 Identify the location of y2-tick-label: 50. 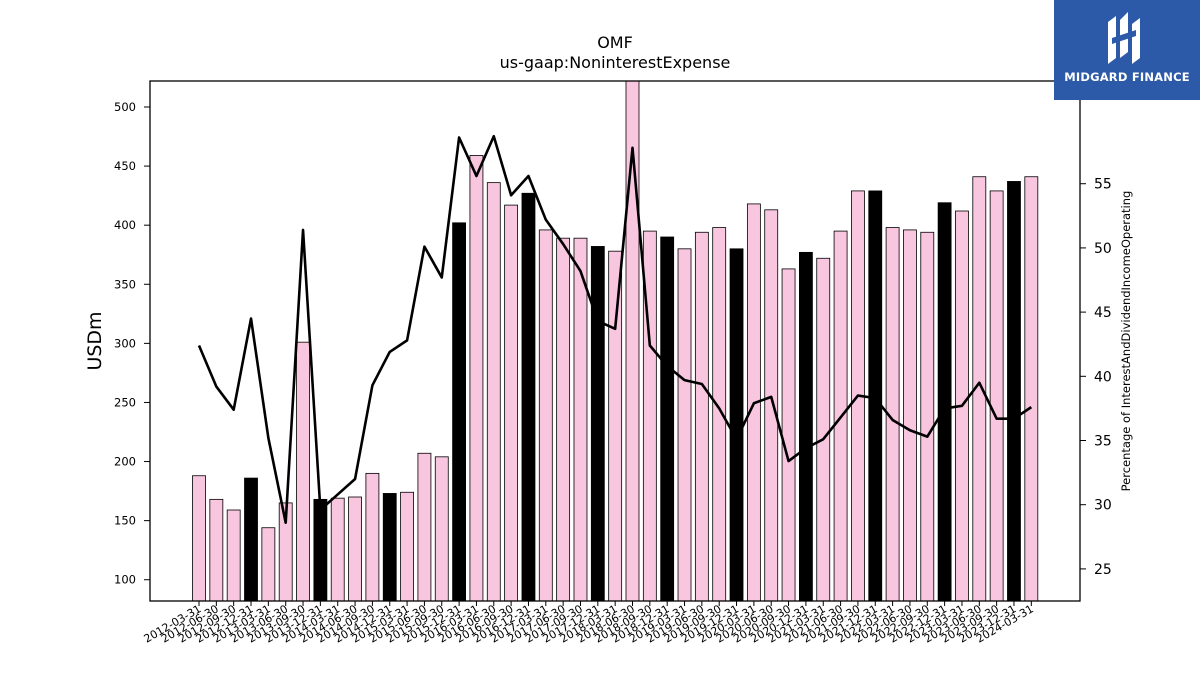
(1103, 249).